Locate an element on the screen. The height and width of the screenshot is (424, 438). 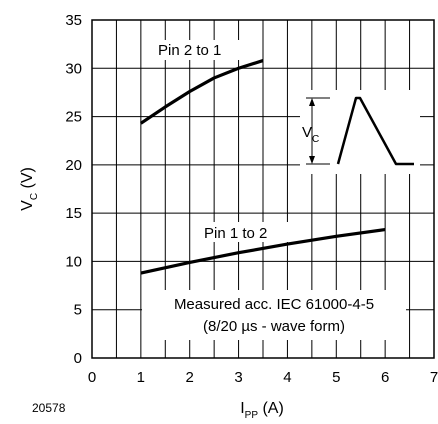
y-tick-label: 25 is located at coordinates (73, 117).